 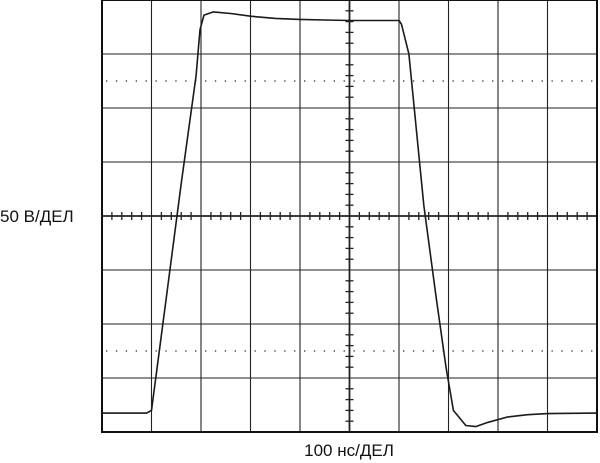 I want to click on x-axis-label: 100 нс/ДЕЛ, so click(x=349, y=450).